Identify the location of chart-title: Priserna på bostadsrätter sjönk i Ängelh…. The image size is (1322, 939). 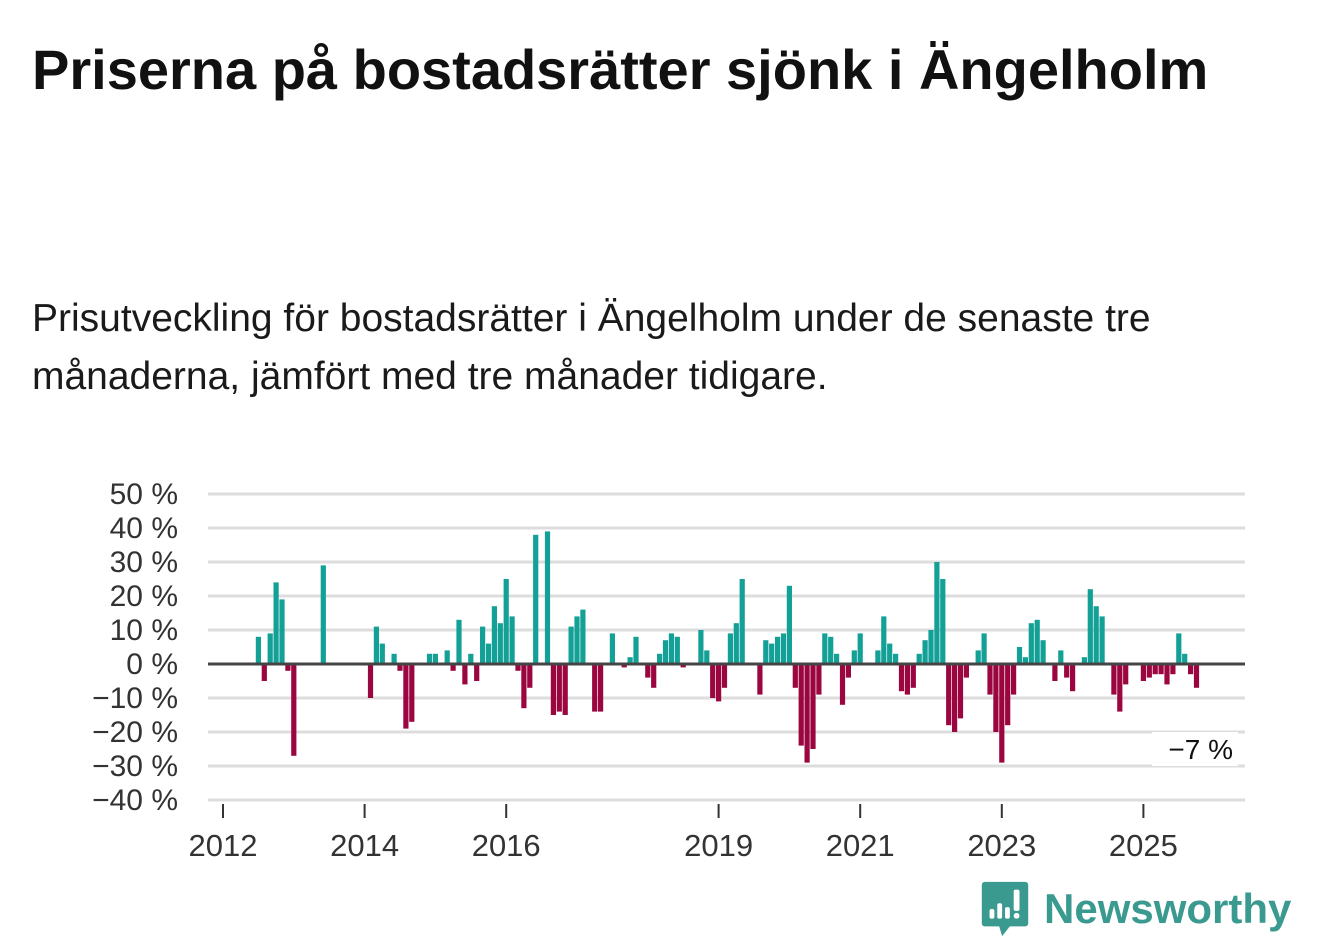
(620, 69).